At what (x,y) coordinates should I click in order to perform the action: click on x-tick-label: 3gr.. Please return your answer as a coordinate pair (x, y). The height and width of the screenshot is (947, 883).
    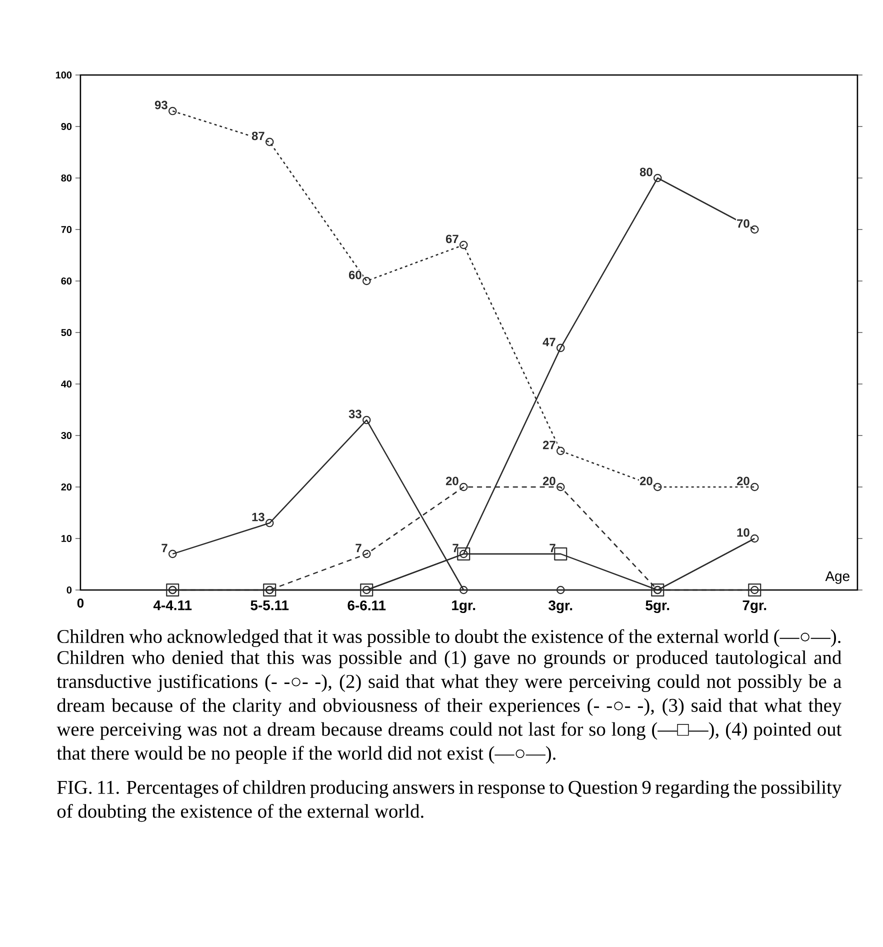
    Looking at the image, I should click on (560, 607).